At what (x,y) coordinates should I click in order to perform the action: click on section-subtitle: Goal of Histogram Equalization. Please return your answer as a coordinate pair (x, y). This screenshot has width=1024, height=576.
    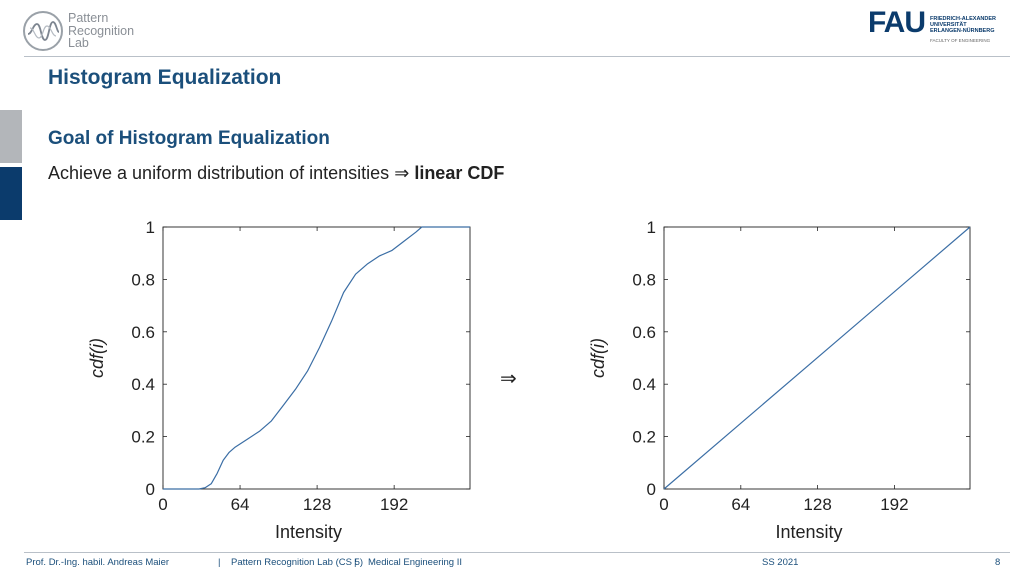
    Looking at the image, I should click on (189, 138).